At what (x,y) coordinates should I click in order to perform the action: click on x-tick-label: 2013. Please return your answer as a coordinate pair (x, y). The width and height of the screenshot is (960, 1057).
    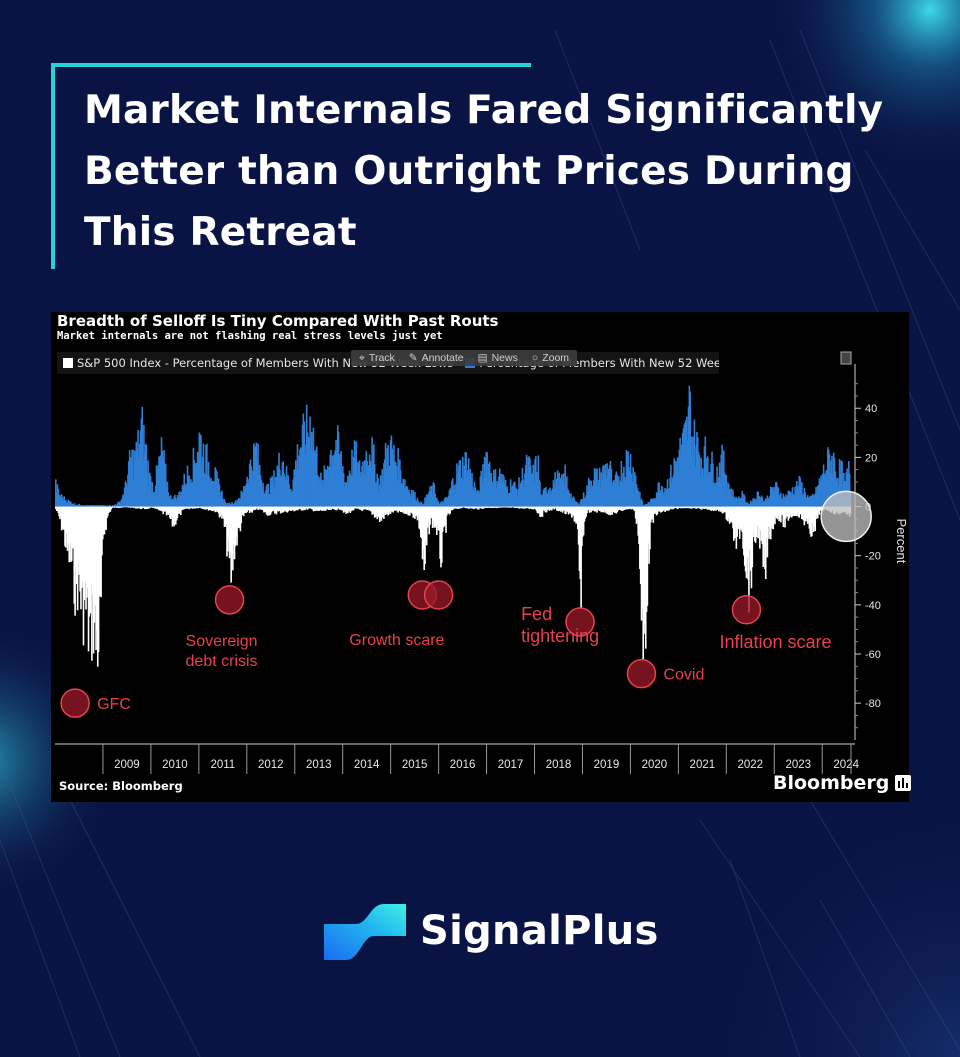
    Looking at the image, I should click on (319, 765).